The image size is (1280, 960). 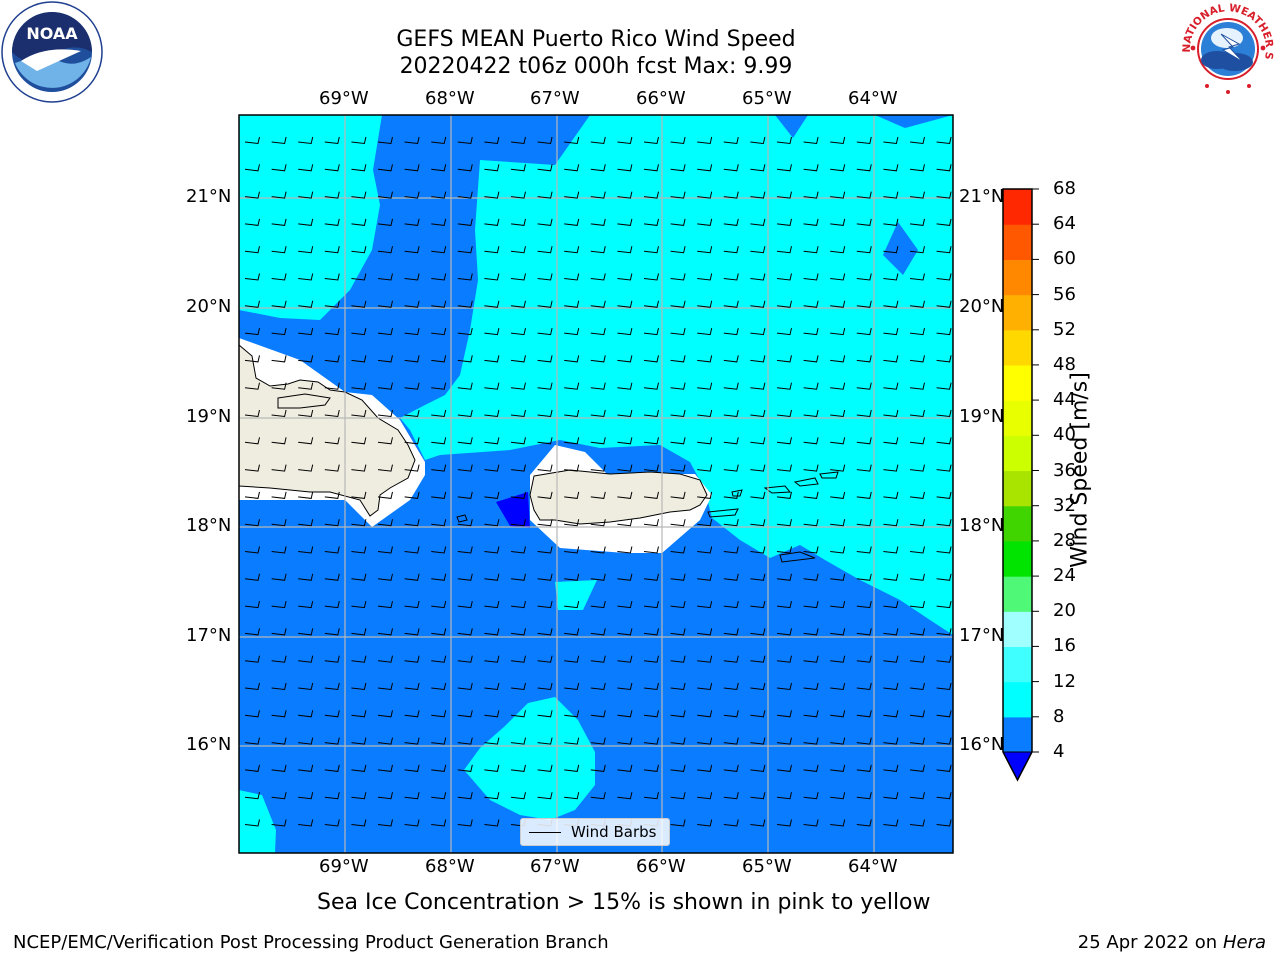 What do you see at coordinates (209, 744) in the screenshot?
I see `lat-label-left: 16°N` at bounding box center [209, 744].